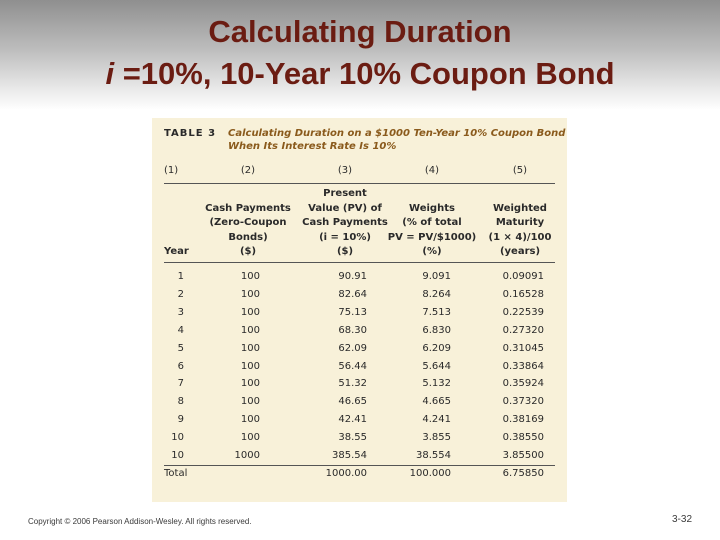  What do you see at coordinates (432, 170) in the screenshot?
I see `column-number: (4)` at bounding box center [432, 170].